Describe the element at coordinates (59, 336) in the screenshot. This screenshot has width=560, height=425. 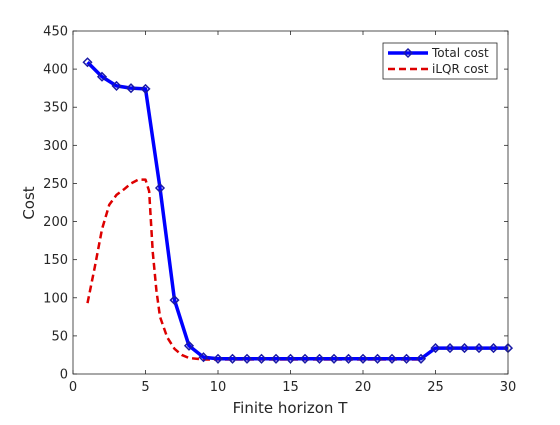
I see `y-tick-label: 50` at that location.